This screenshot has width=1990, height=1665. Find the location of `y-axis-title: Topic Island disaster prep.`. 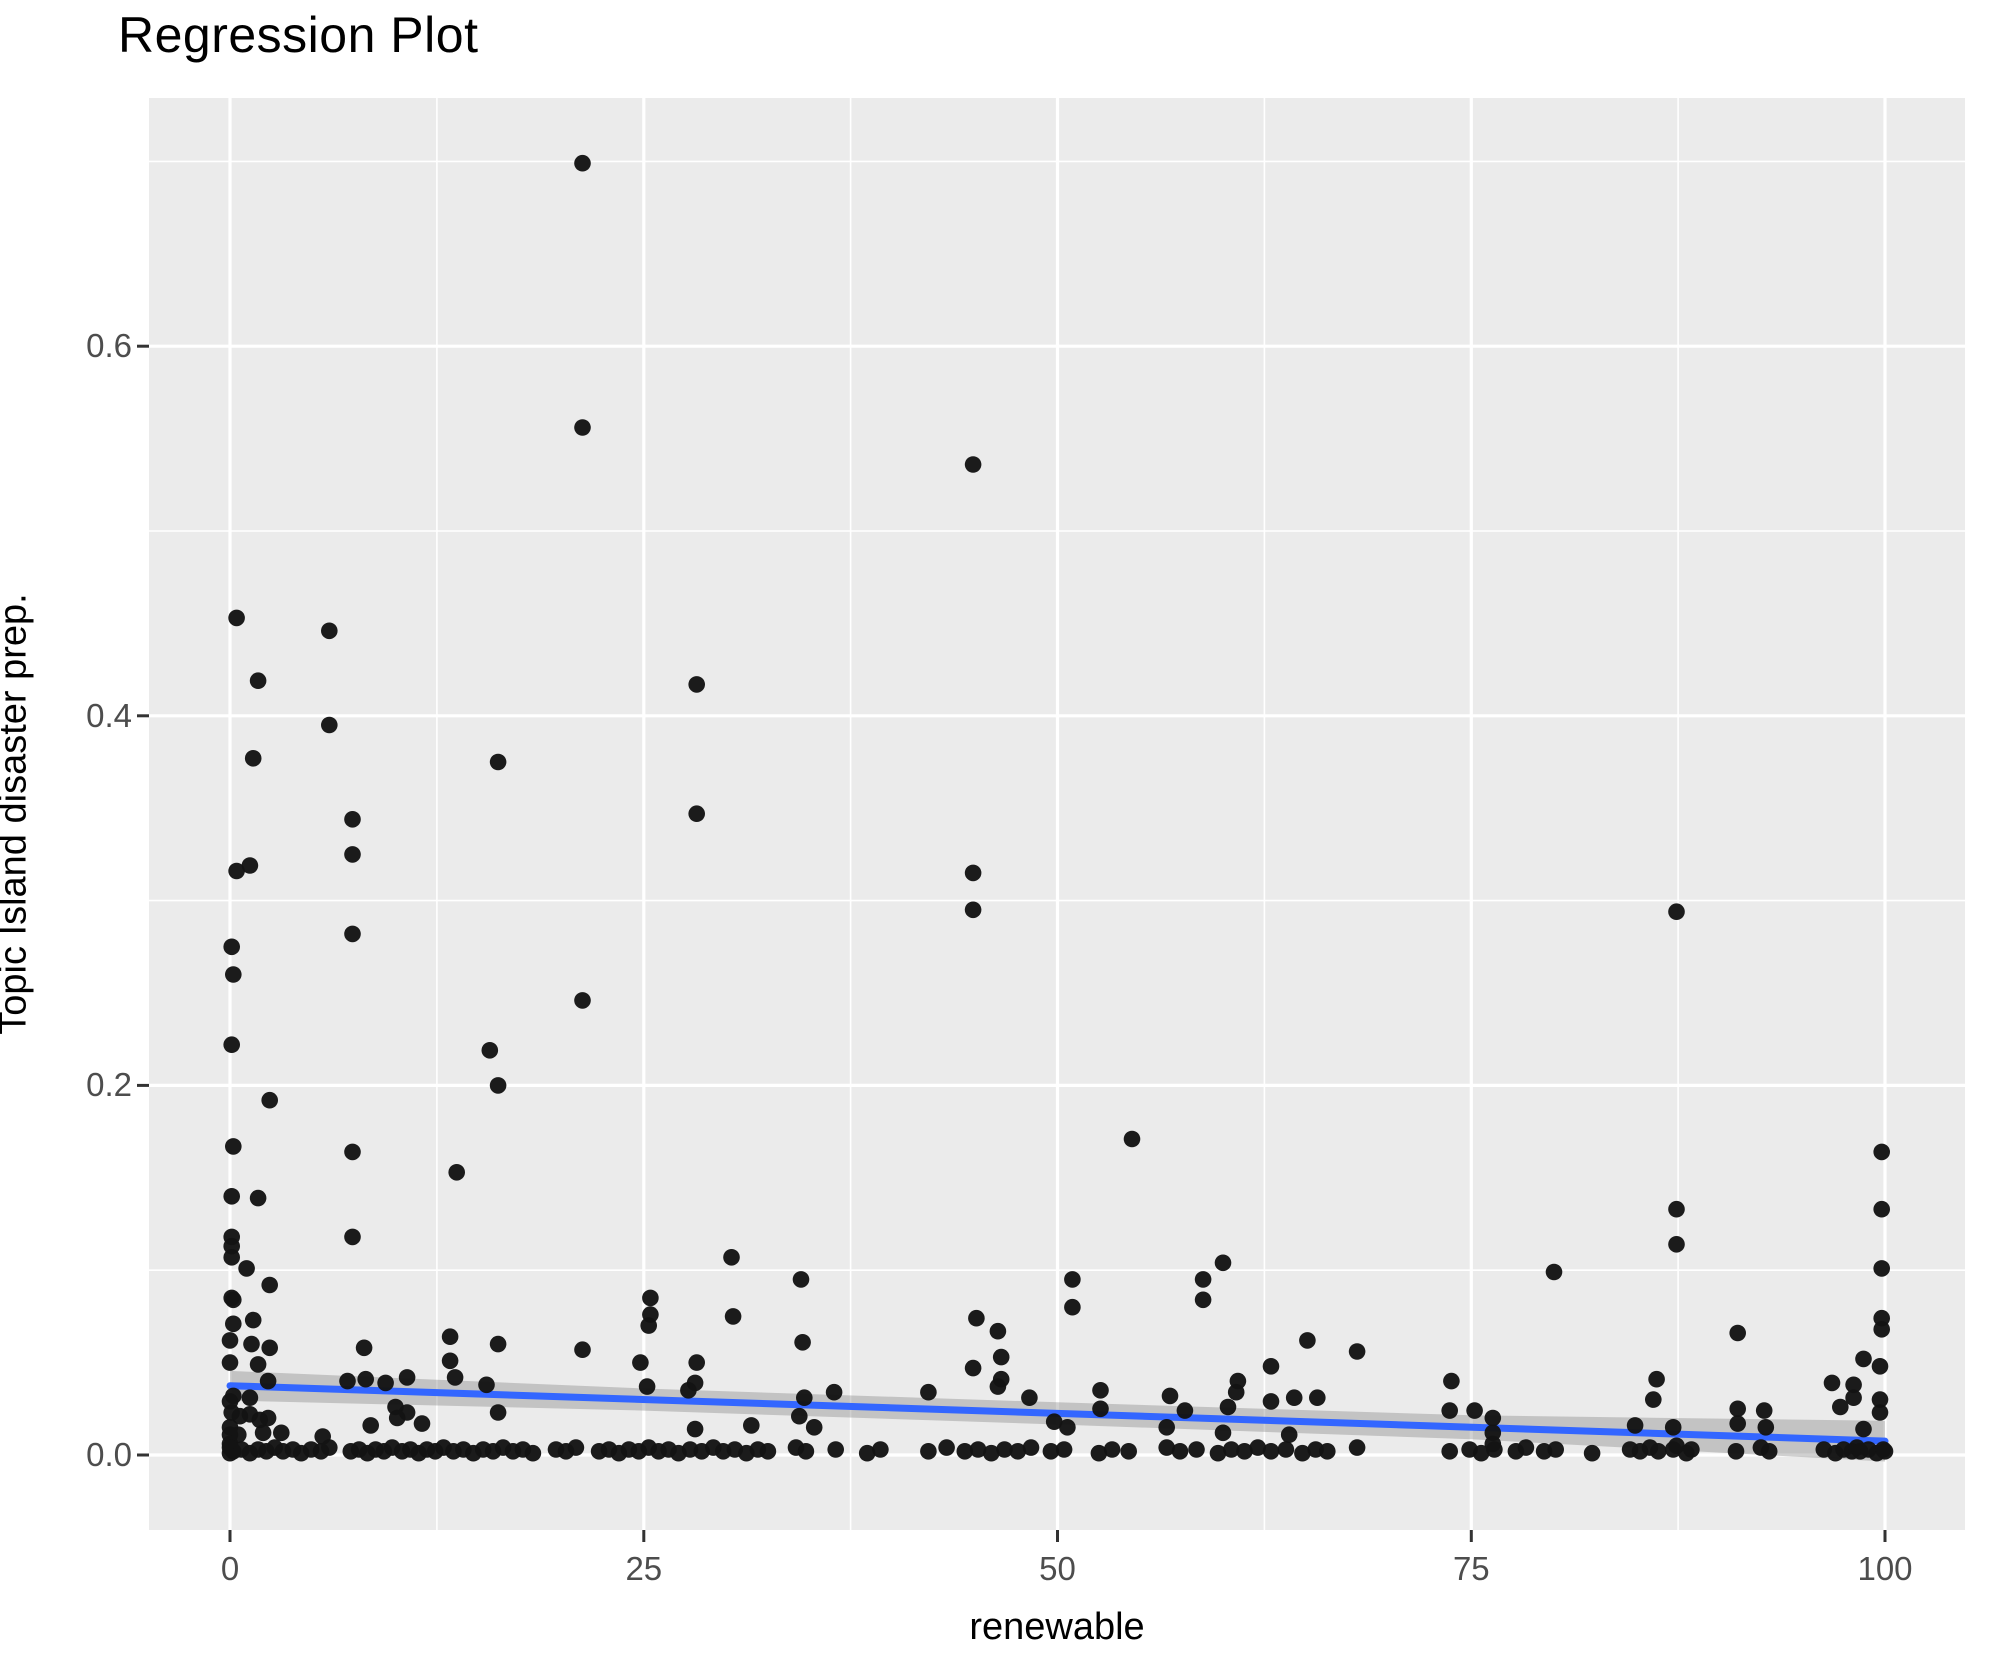

y-axis-title: Topic Island disaster prep. is located at coordinates (17, 814).